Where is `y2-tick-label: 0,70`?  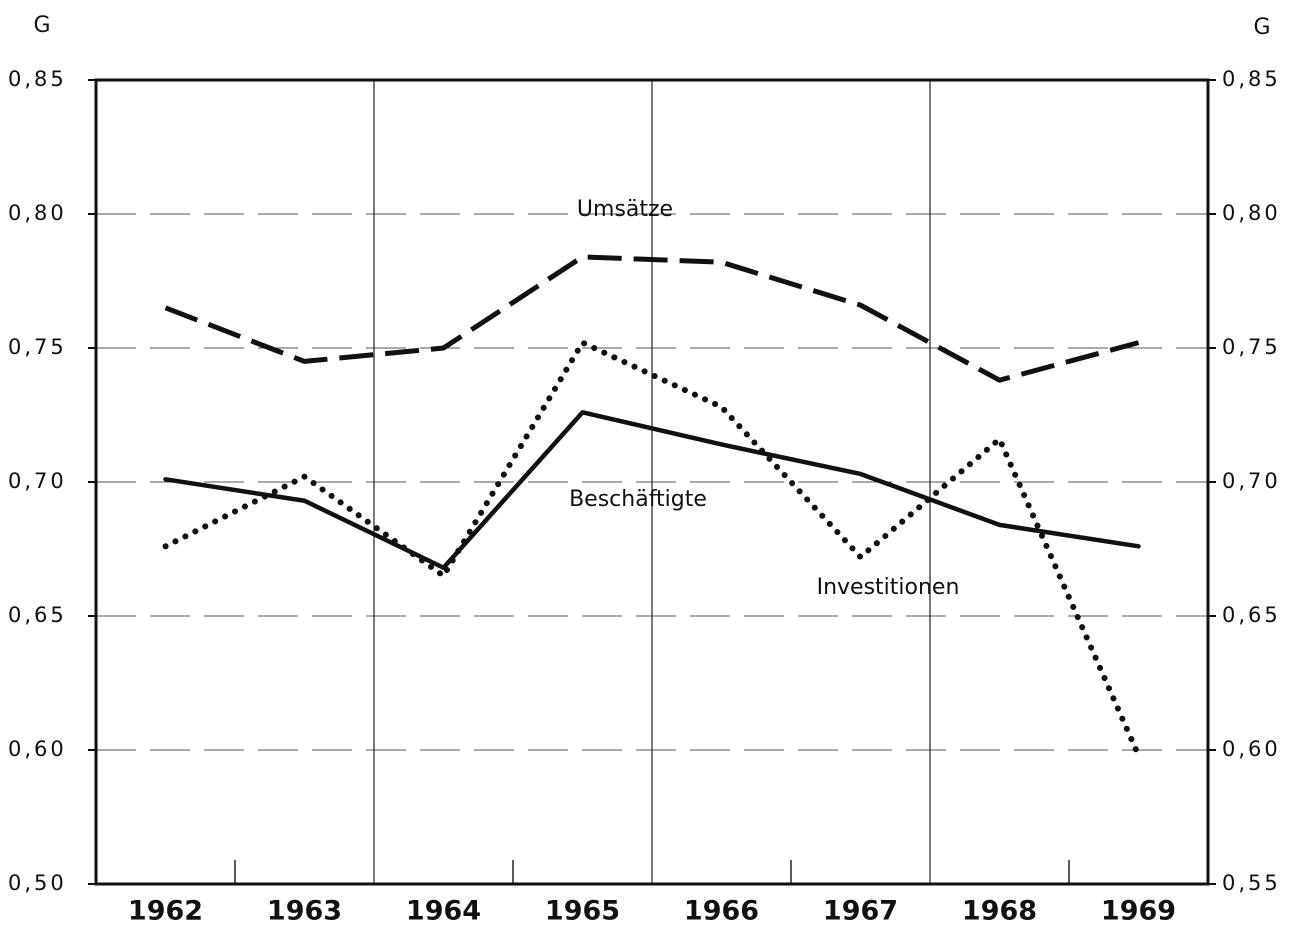
y2-tick-label: 0,70 is located at coordinates (1251, 481).